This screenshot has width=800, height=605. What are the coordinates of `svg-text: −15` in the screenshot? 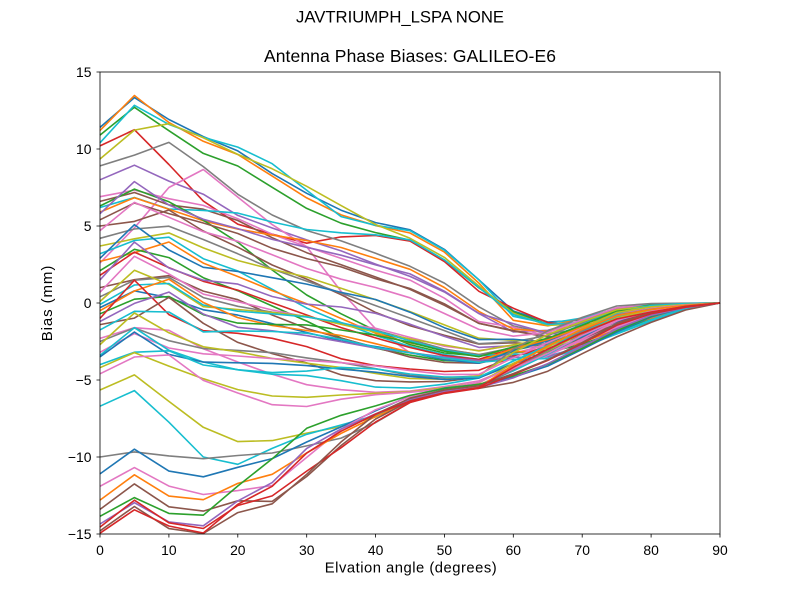 It's located at (80, 534).